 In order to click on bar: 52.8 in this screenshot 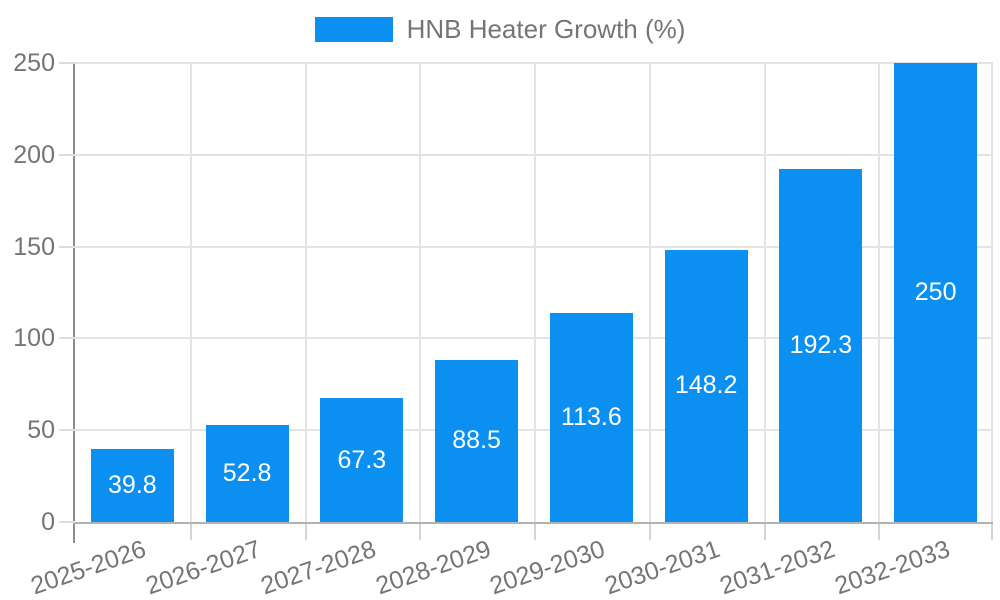, I will do `click(247, 473)`.